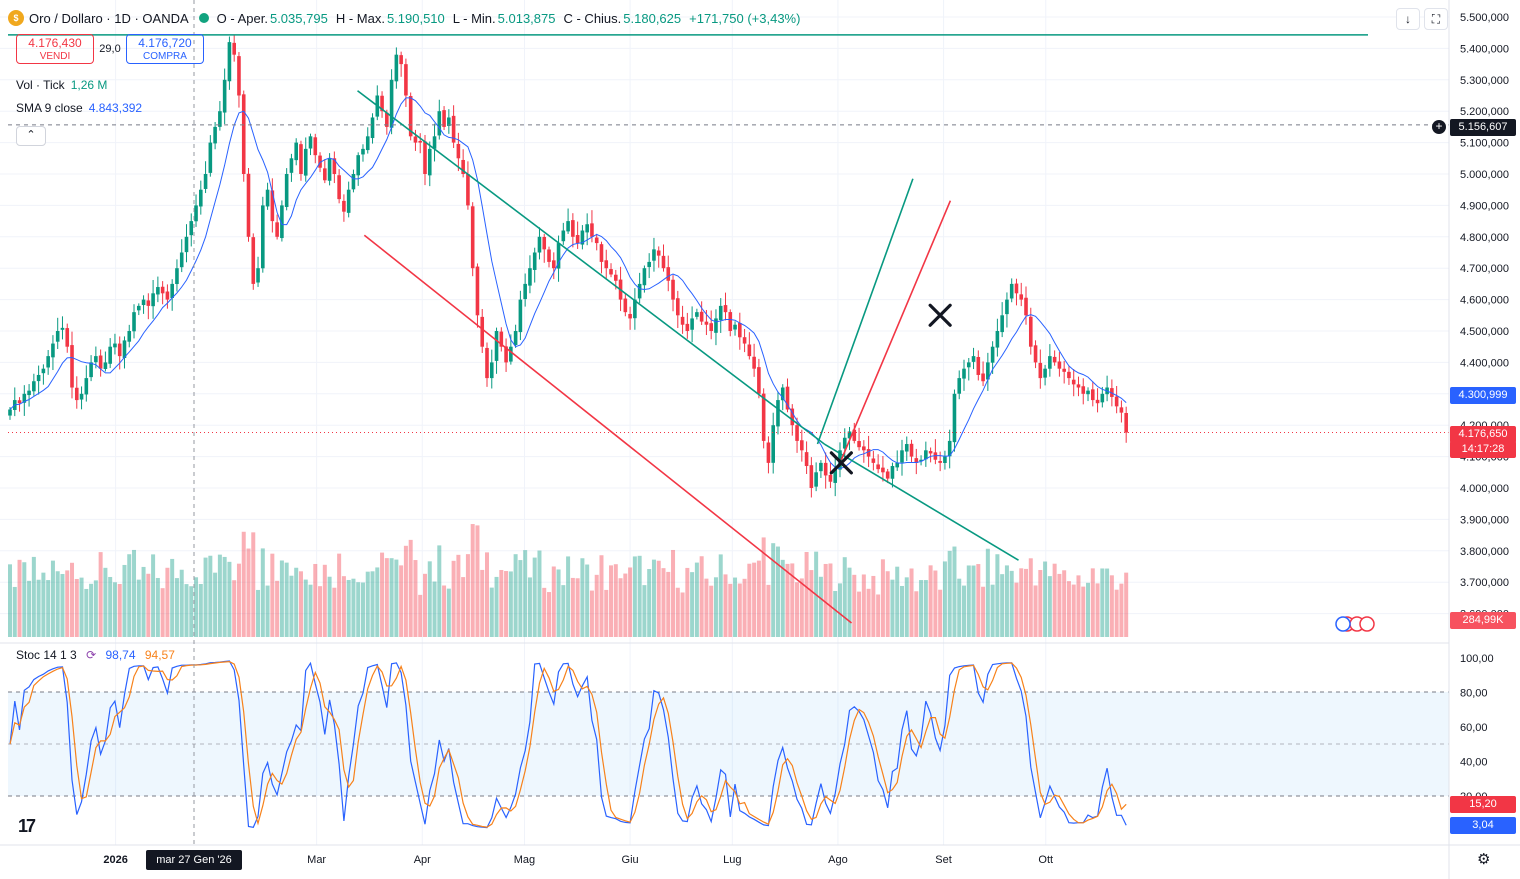 This screenshot has width=1520, height=879. What do you see at coordinates (165, 49) in the screenshot?
I see `buy-button: 4.176,720 COMPRA` at bounding box center [165, 49].